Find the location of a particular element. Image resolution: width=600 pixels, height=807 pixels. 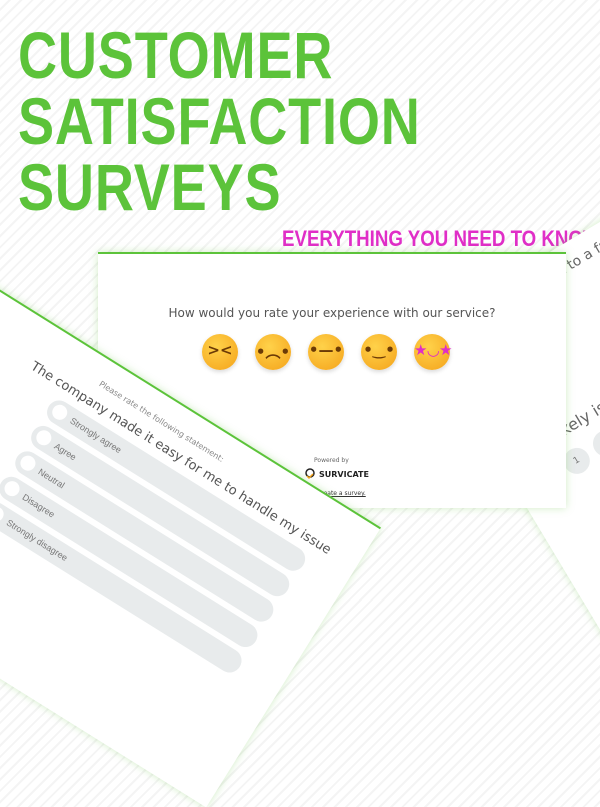

headline-line-2: SATISFACTION is located at coordinates (219, 121).